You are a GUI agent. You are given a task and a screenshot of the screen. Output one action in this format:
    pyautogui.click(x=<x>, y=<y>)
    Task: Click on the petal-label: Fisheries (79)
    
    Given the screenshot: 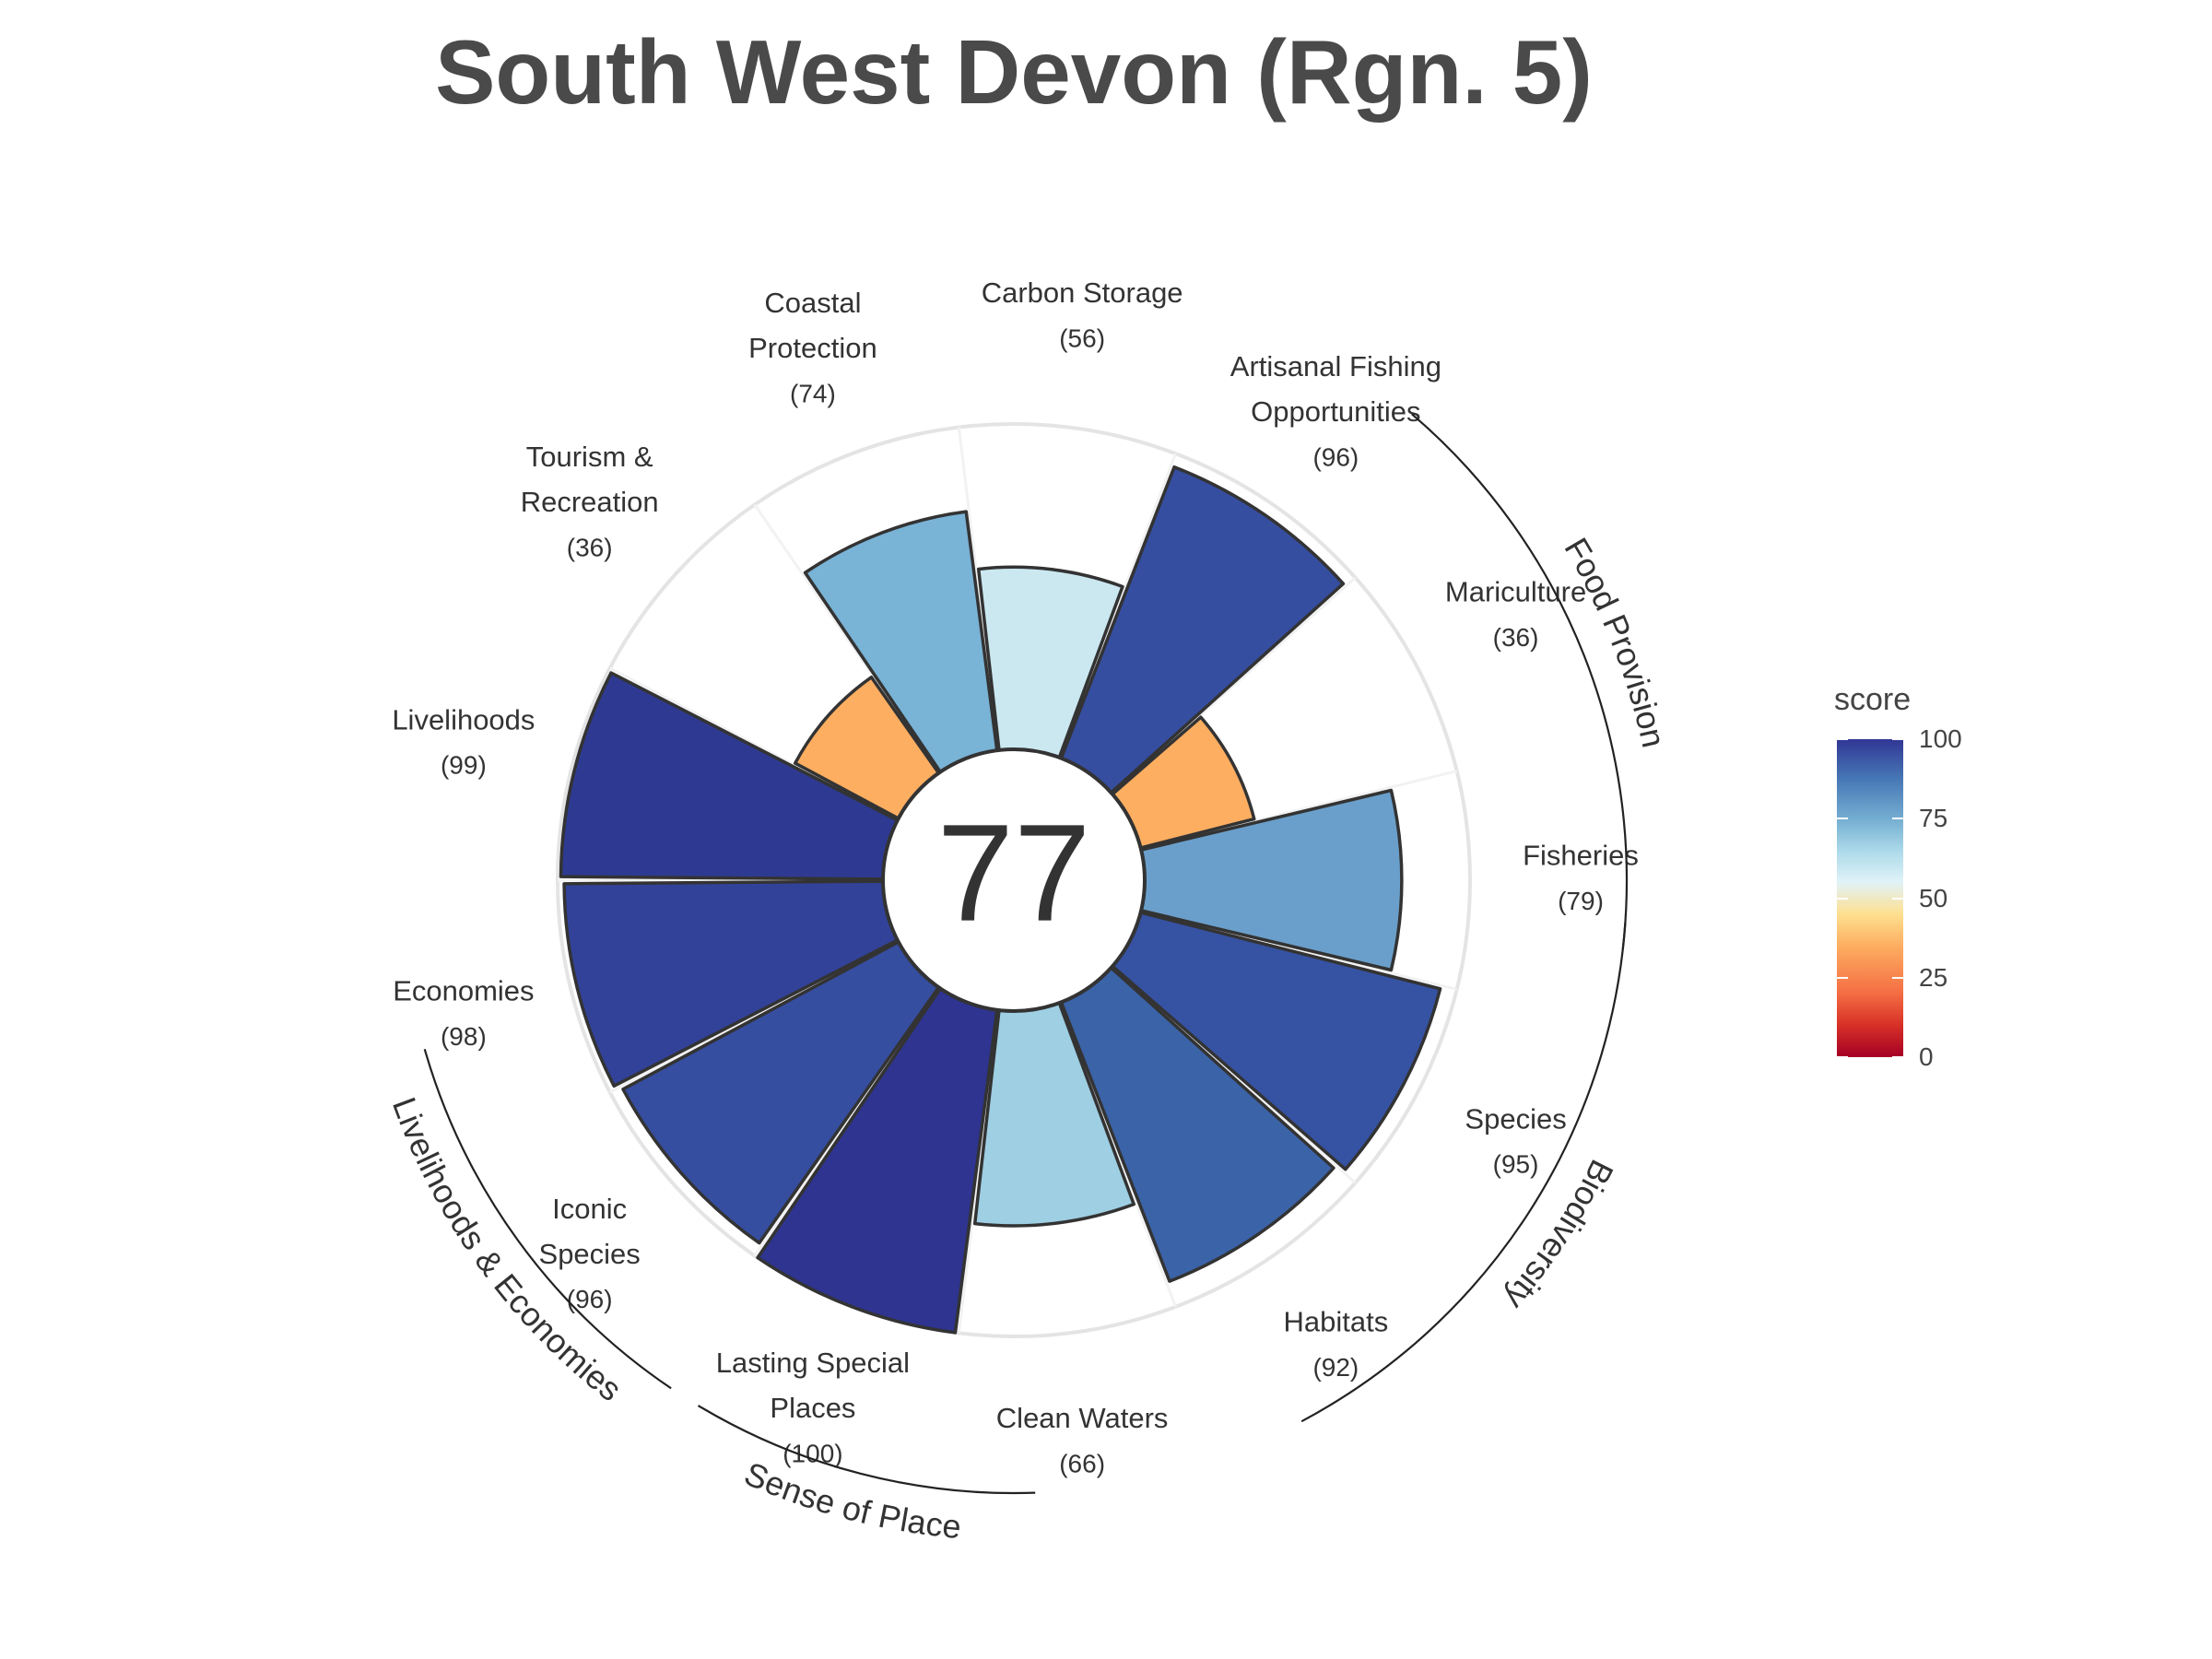 What is the action you would take?
    pyautogui.click(x=1581, y=877)
    